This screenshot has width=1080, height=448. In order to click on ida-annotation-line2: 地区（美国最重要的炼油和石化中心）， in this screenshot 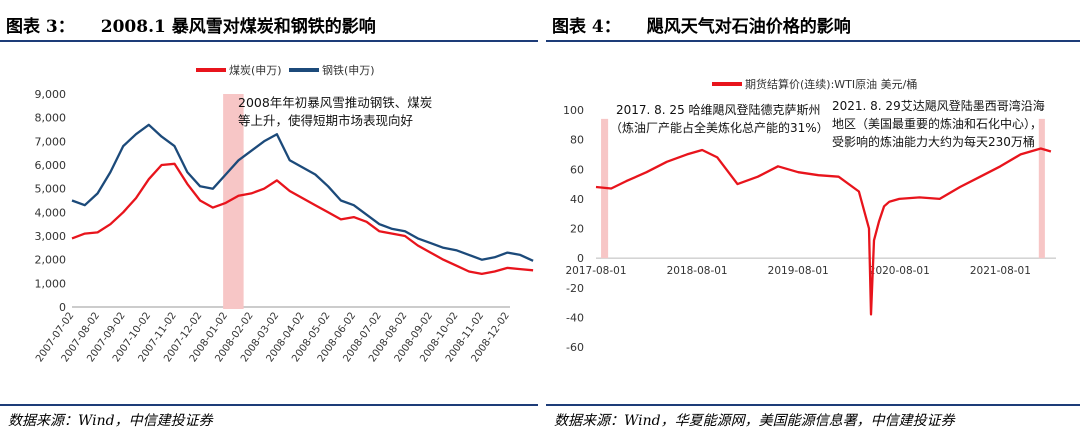, I will do `click(937, 123)`.